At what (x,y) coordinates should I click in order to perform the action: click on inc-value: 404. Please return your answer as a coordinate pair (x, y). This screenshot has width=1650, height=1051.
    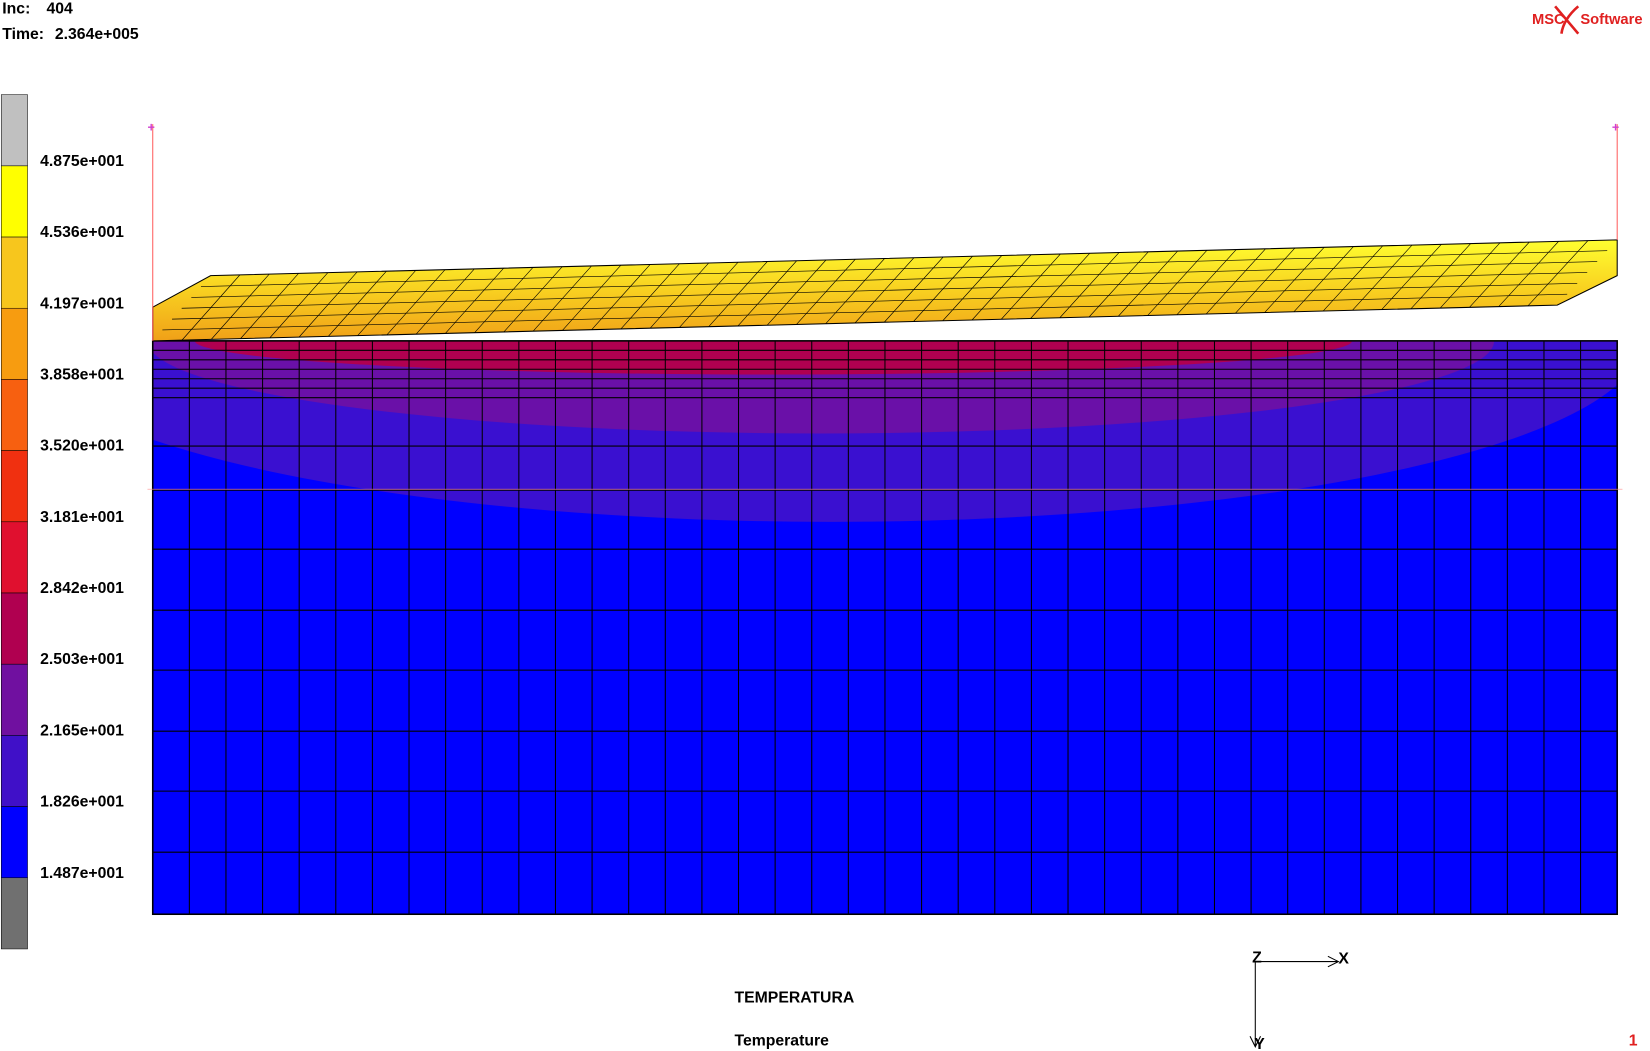
    Looking at the image, I should click on (59, 9).